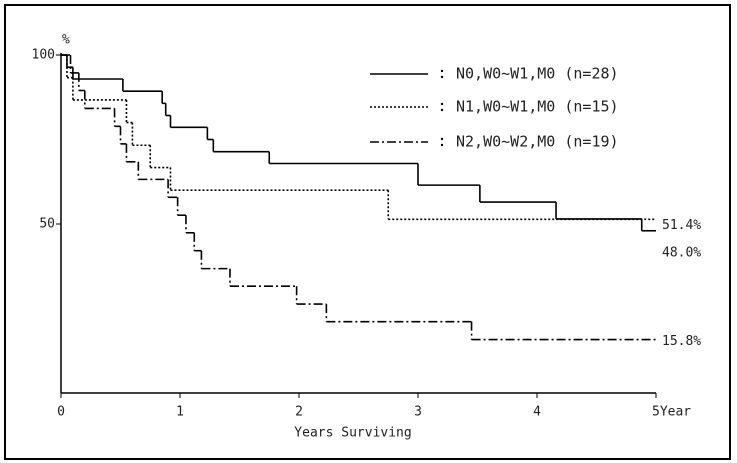 This screenshot has width=737, height=463. What do you see at coordinates (681, 252) in the screenshot?
I see `end-label: 48.0%` at bounding box center [681, 252].